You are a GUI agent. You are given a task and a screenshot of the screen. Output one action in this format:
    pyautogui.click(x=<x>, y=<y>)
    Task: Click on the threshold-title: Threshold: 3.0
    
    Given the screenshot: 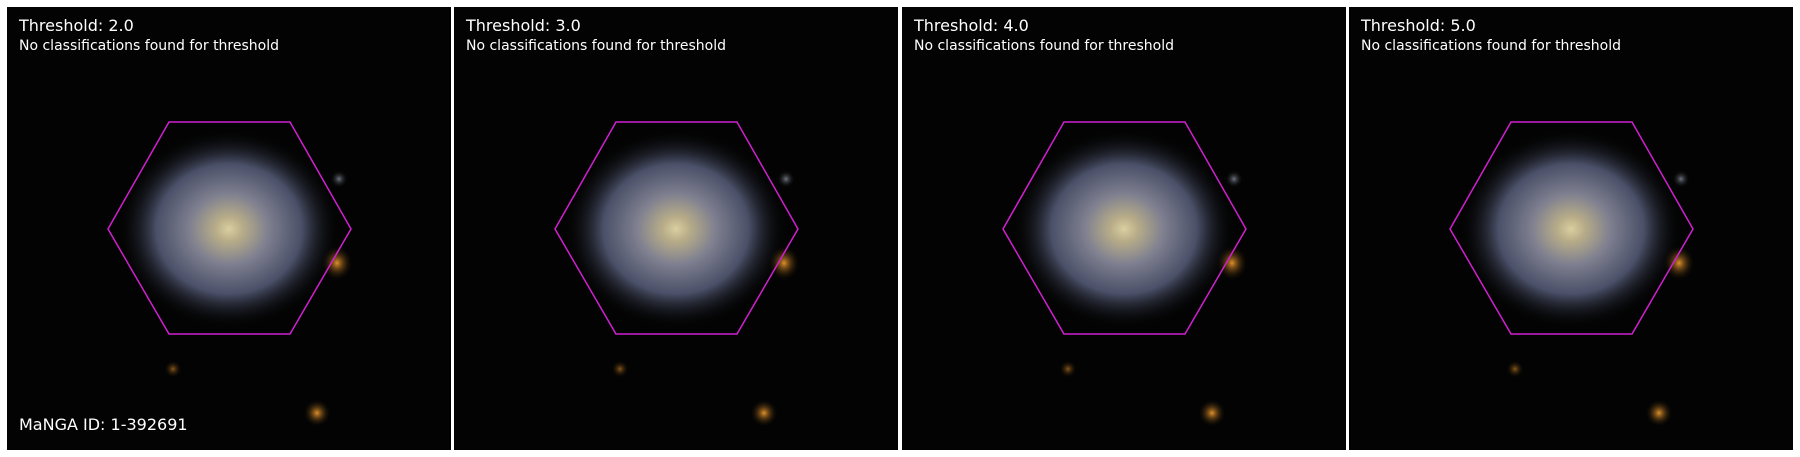 What is the action you would take?
    pyautogui.click(x=523, y=25)
    